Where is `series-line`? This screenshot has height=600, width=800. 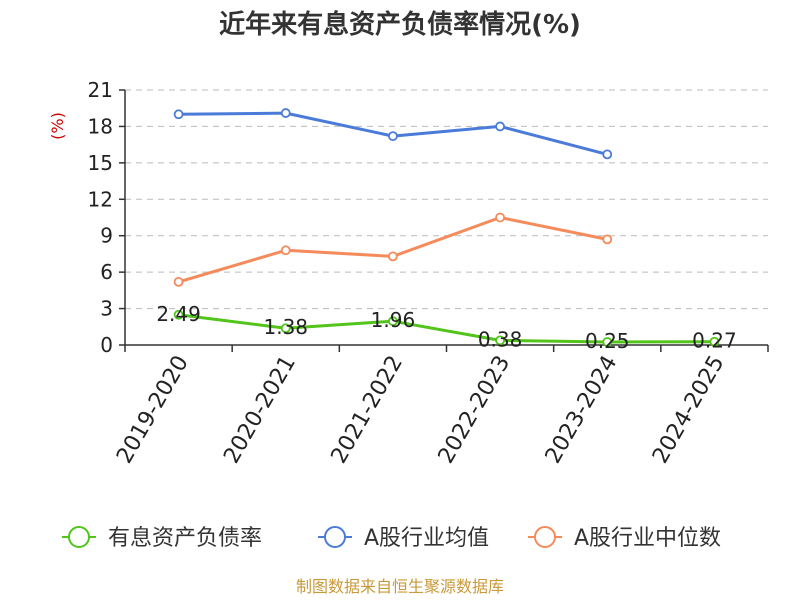 series-line is located at coordinates (446, 328).